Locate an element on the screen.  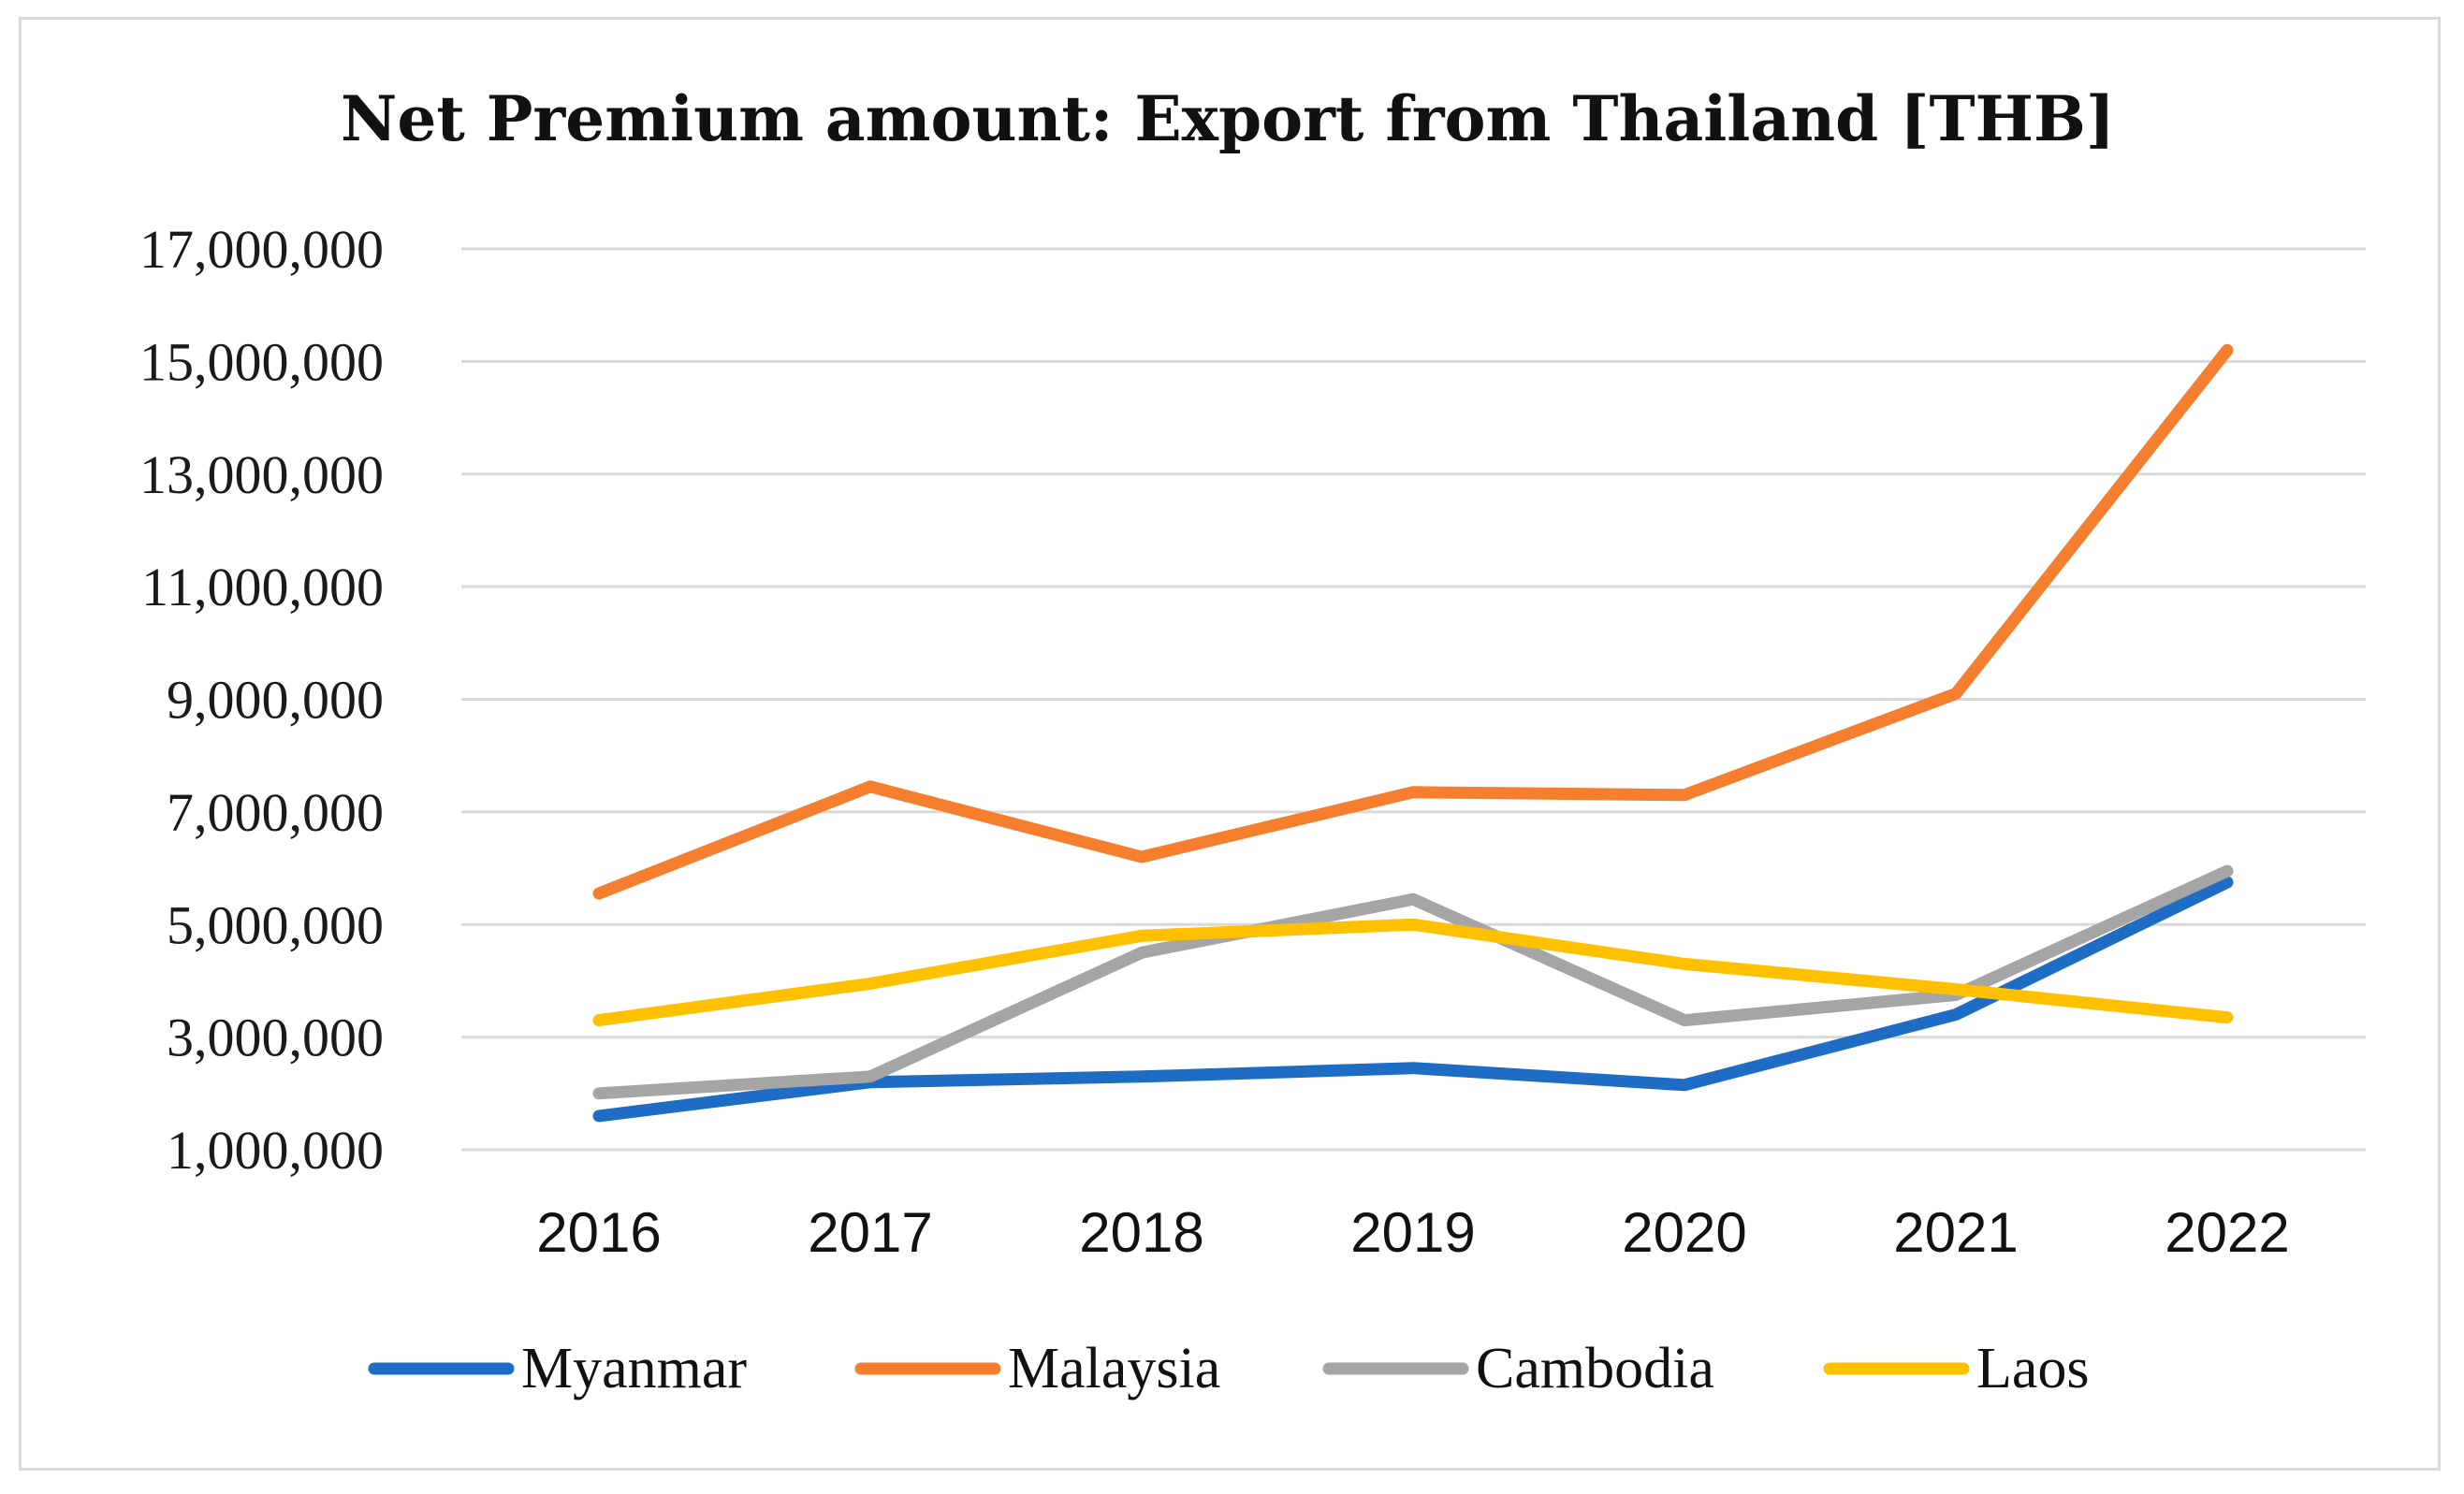
y-tick-label: 3,000,000 is located at coordinates (275, 1038).